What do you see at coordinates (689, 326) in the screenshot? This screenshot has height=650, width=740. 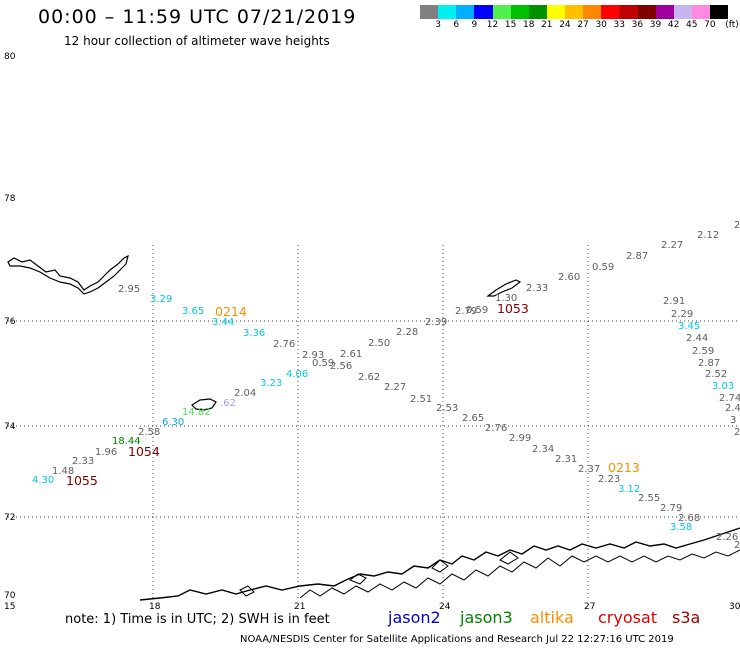 I see `swh-value: 3.45` at bounding box center [689, 326].